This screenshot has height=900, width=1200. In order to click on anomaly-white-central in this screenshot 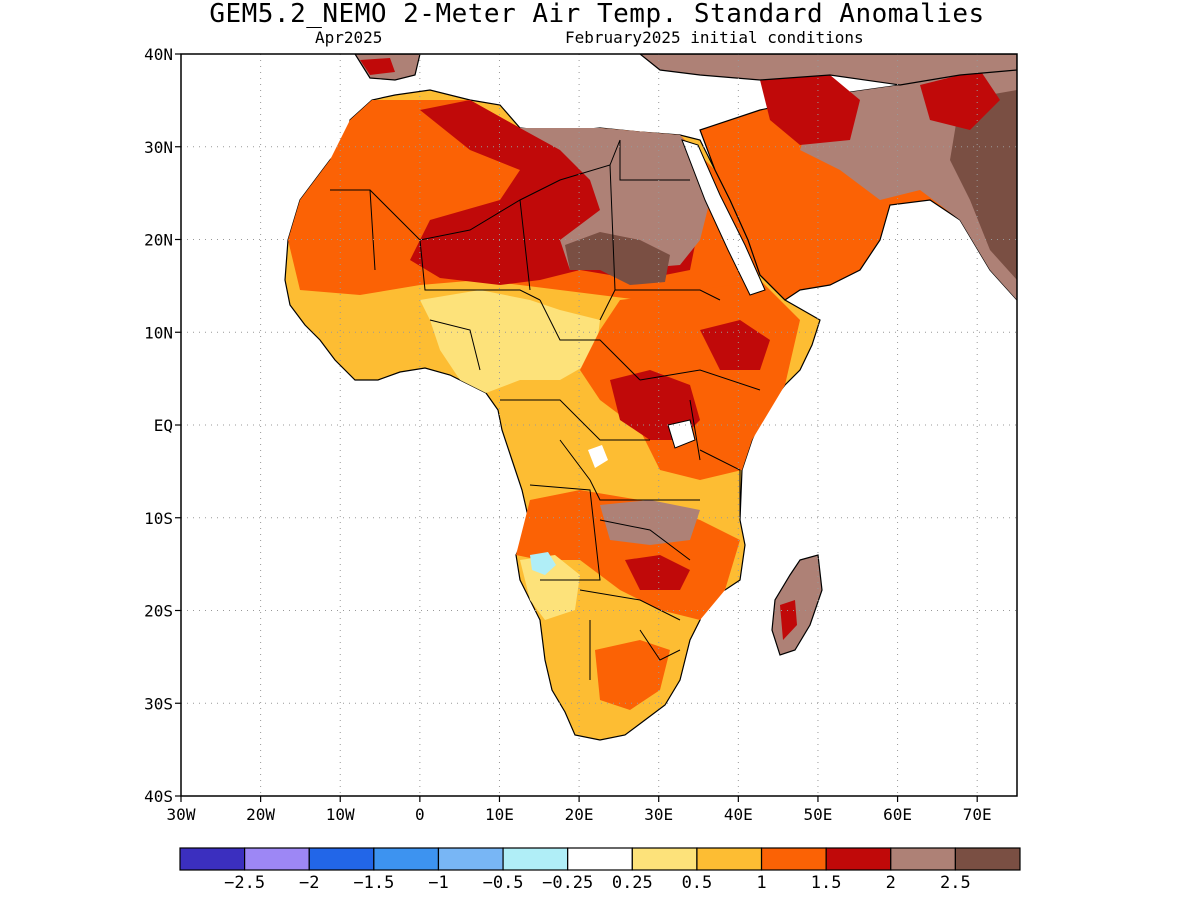, I will do `click(598, 456)`.